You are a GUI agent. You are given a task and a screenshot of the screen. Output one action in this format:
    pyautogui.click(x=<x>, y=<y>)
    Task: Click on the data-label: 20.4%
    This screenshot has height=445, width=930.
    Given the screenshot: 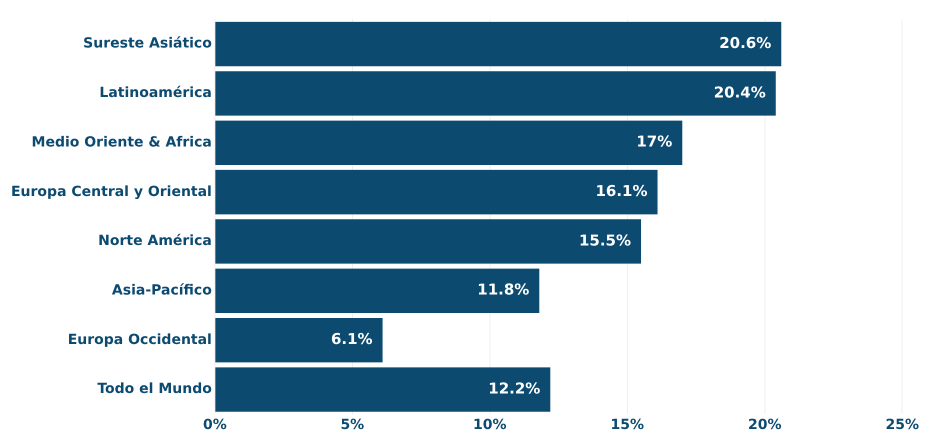 What is the action you would take?
    pyautogui.click(x=740, y=92)
    